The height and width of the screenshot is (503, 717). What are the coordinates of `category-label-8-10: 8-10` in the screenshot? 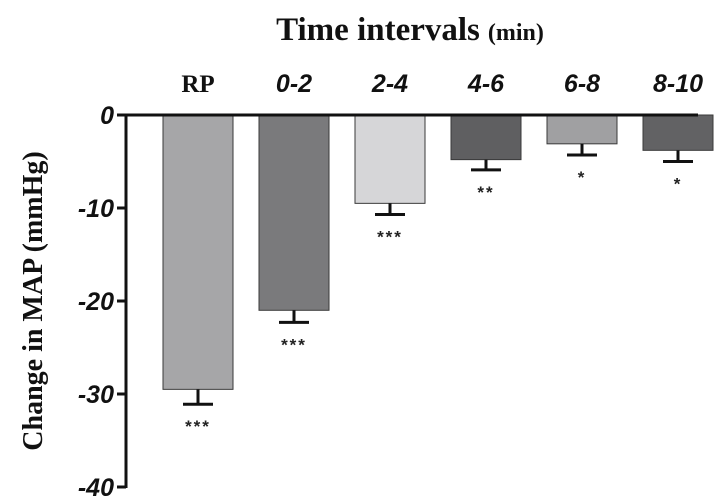 It's located at (678, 84).